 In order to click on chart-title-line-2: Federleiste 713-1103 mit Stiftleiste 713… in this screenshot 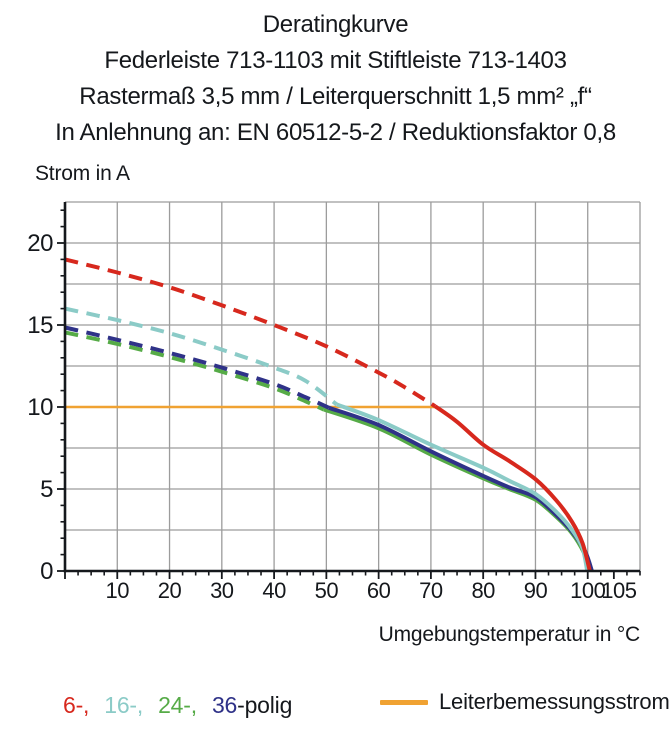, I will do `click(335, 60)`.